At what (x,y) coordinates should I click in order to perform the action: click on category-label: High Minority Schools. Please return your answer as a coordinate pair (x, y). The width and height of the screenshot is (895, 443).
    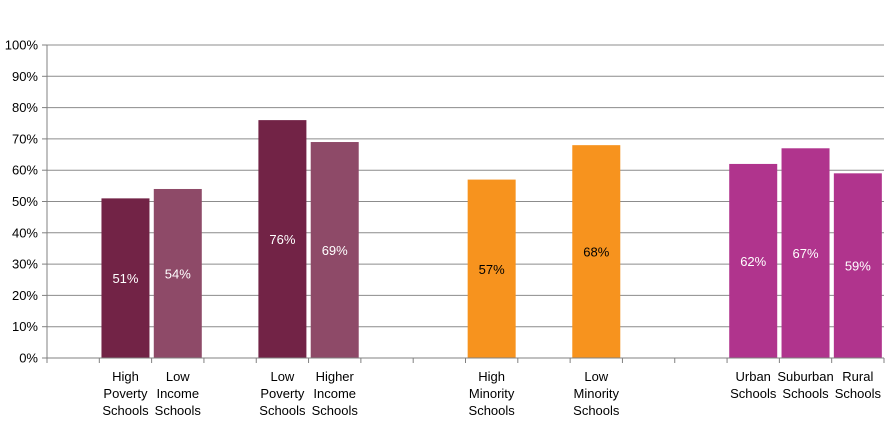
    Looking at the image, I should click on (492, 393).